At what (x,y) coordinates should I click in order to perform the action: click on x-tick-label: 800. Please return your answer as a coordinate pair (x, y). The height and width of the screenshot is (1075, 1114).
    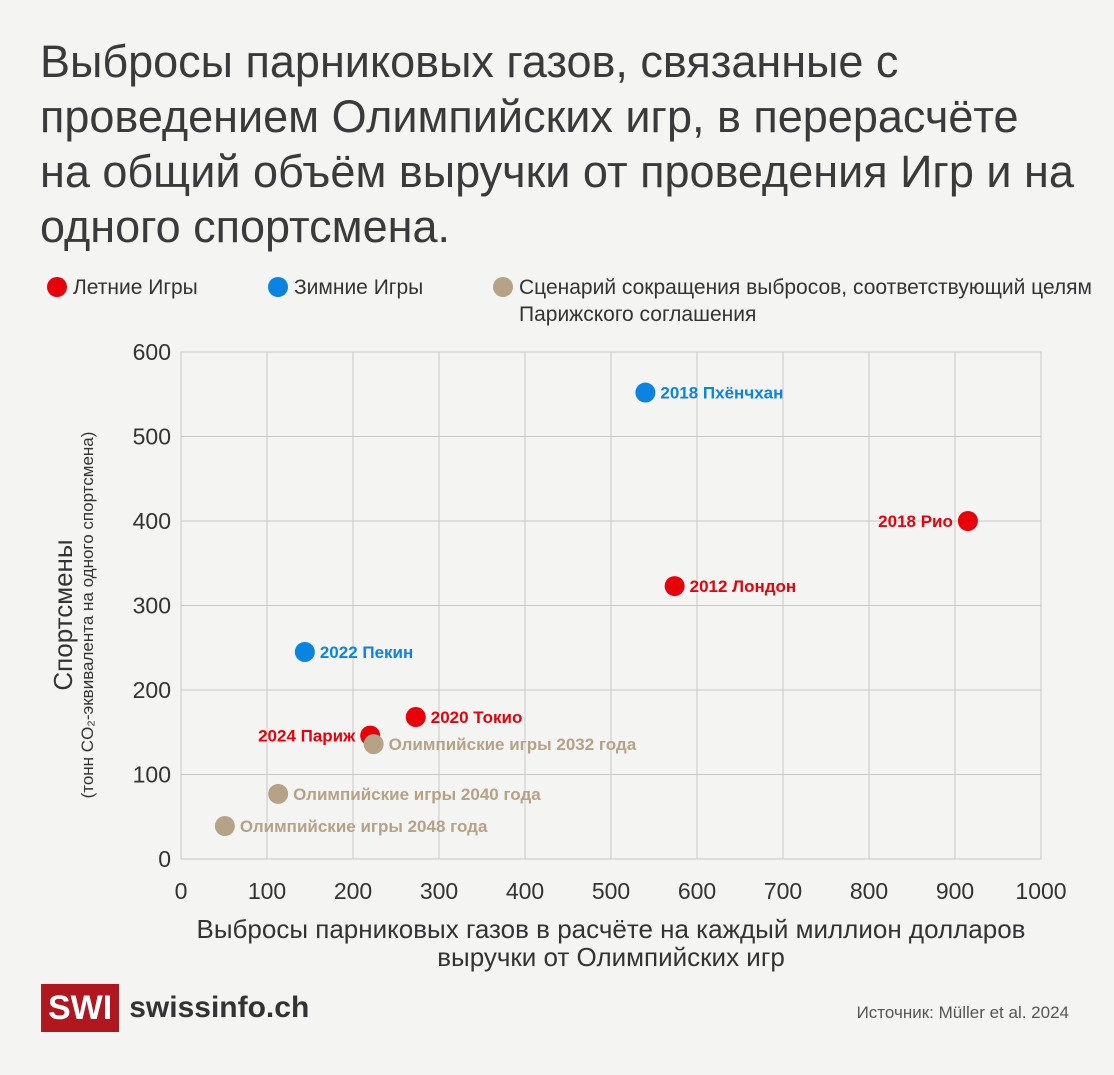
    Looking at the image, I should click on (869, 891).